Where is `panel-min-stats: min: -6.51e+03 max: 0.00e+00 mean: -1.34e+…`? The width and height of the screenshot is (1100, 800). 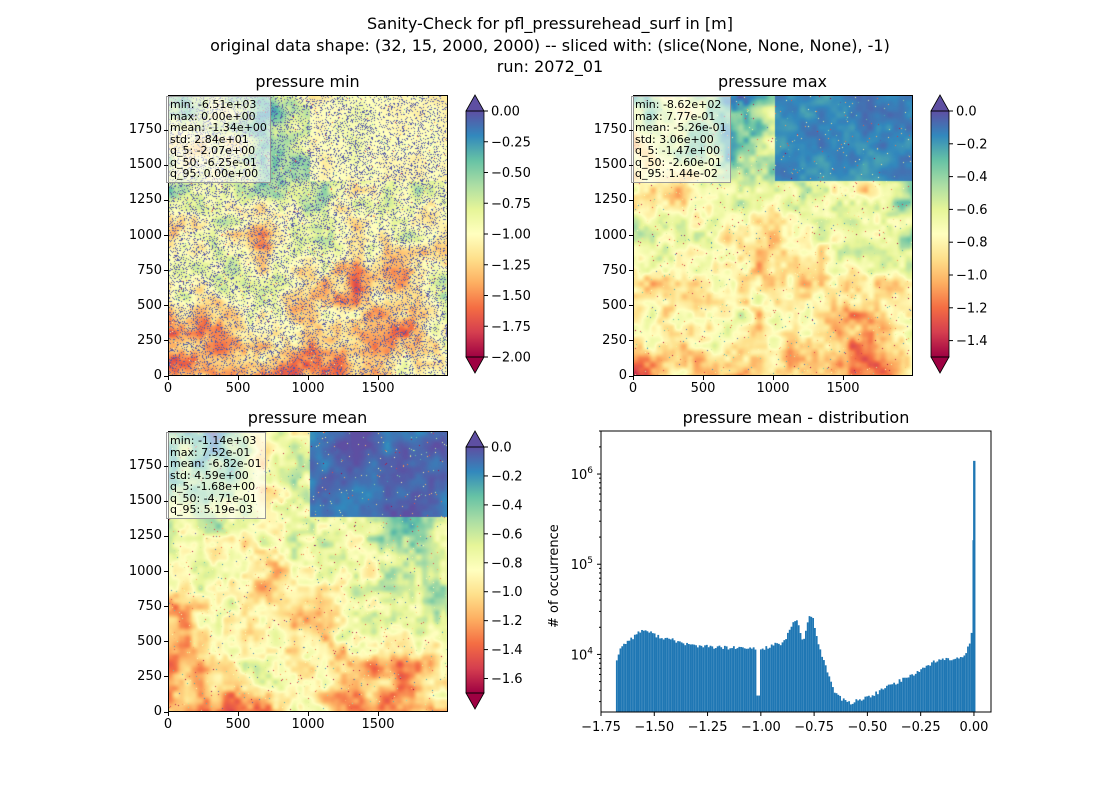
panel-min-stats: min: -6.51e+03 max: 0.00e+00 mean: -1.34e+… is located at coordinates (218, 139).